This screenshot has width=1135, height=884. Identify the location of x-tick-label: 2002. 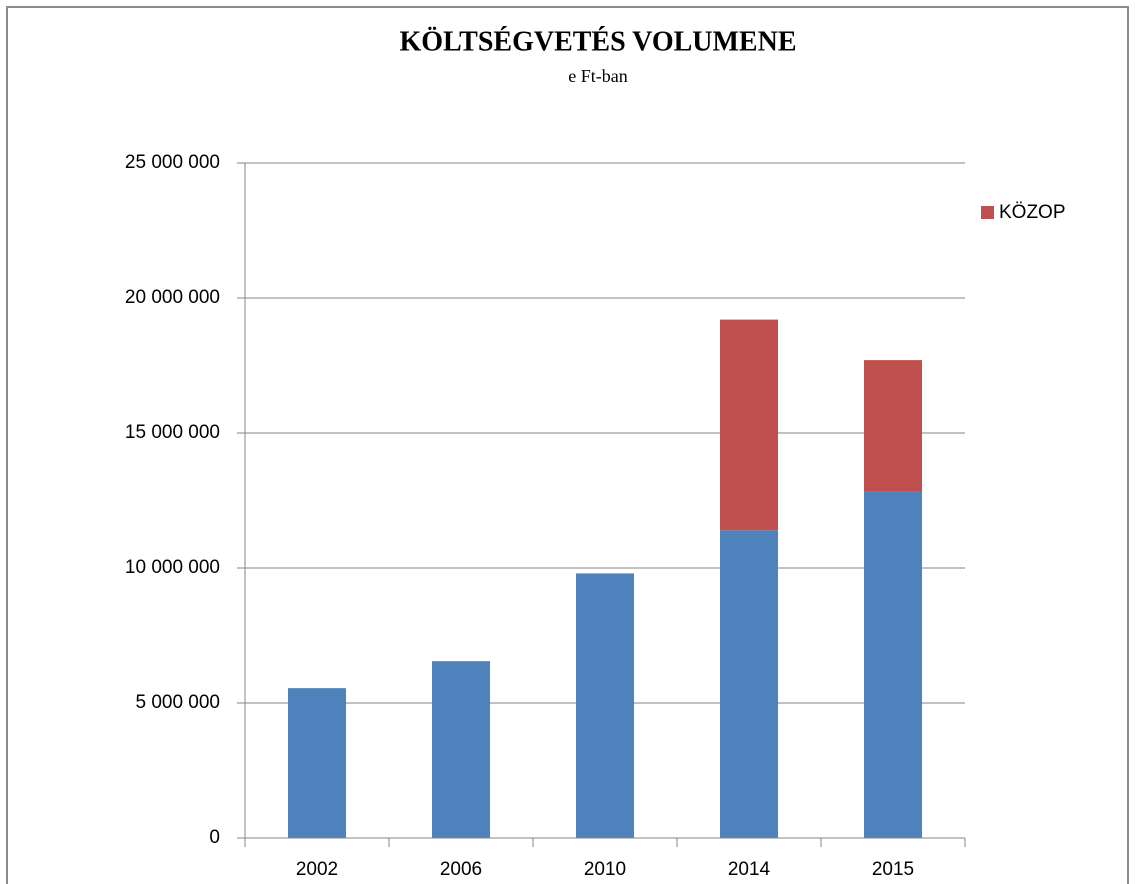
(317, 869).